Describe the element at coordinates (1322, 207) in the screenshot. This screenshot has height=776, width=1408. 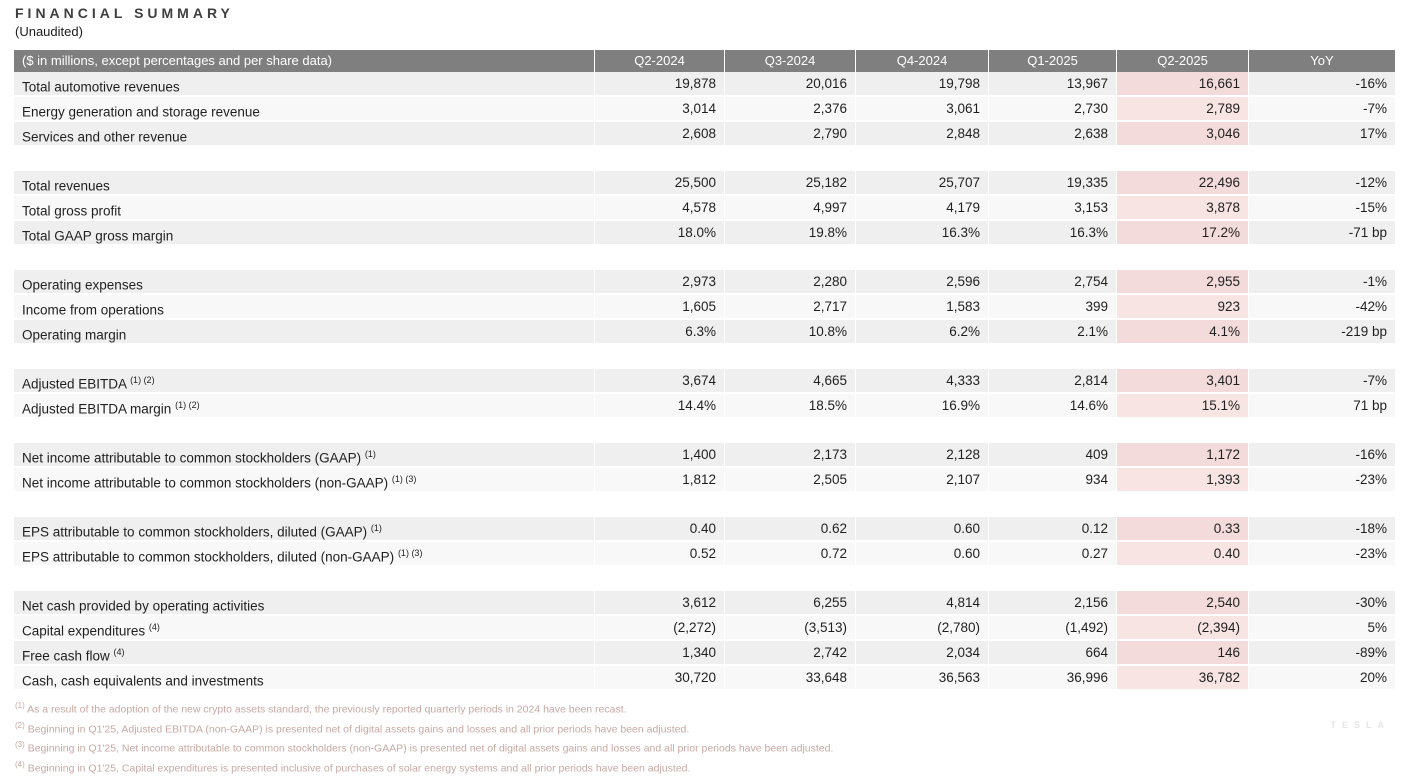
I see `cell-yoy: -15%` at that location.